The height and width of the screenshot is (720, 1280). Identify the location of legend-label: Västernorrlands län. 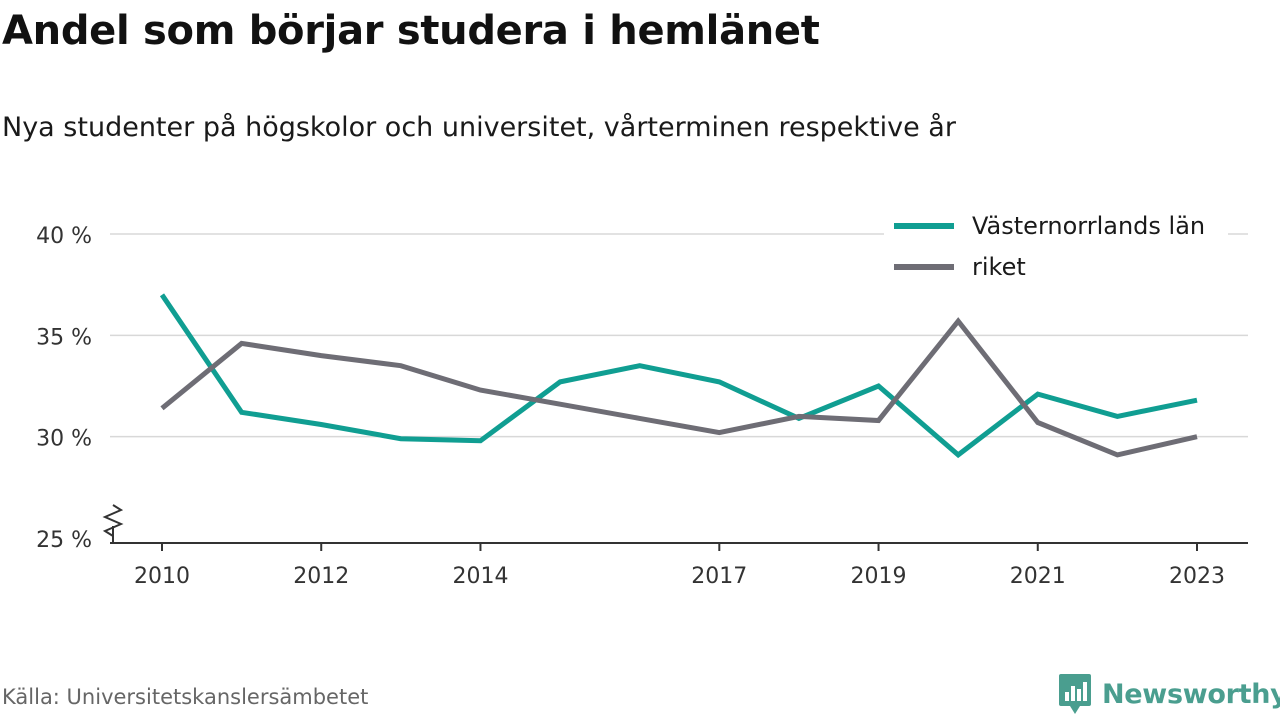
(1088, 226).